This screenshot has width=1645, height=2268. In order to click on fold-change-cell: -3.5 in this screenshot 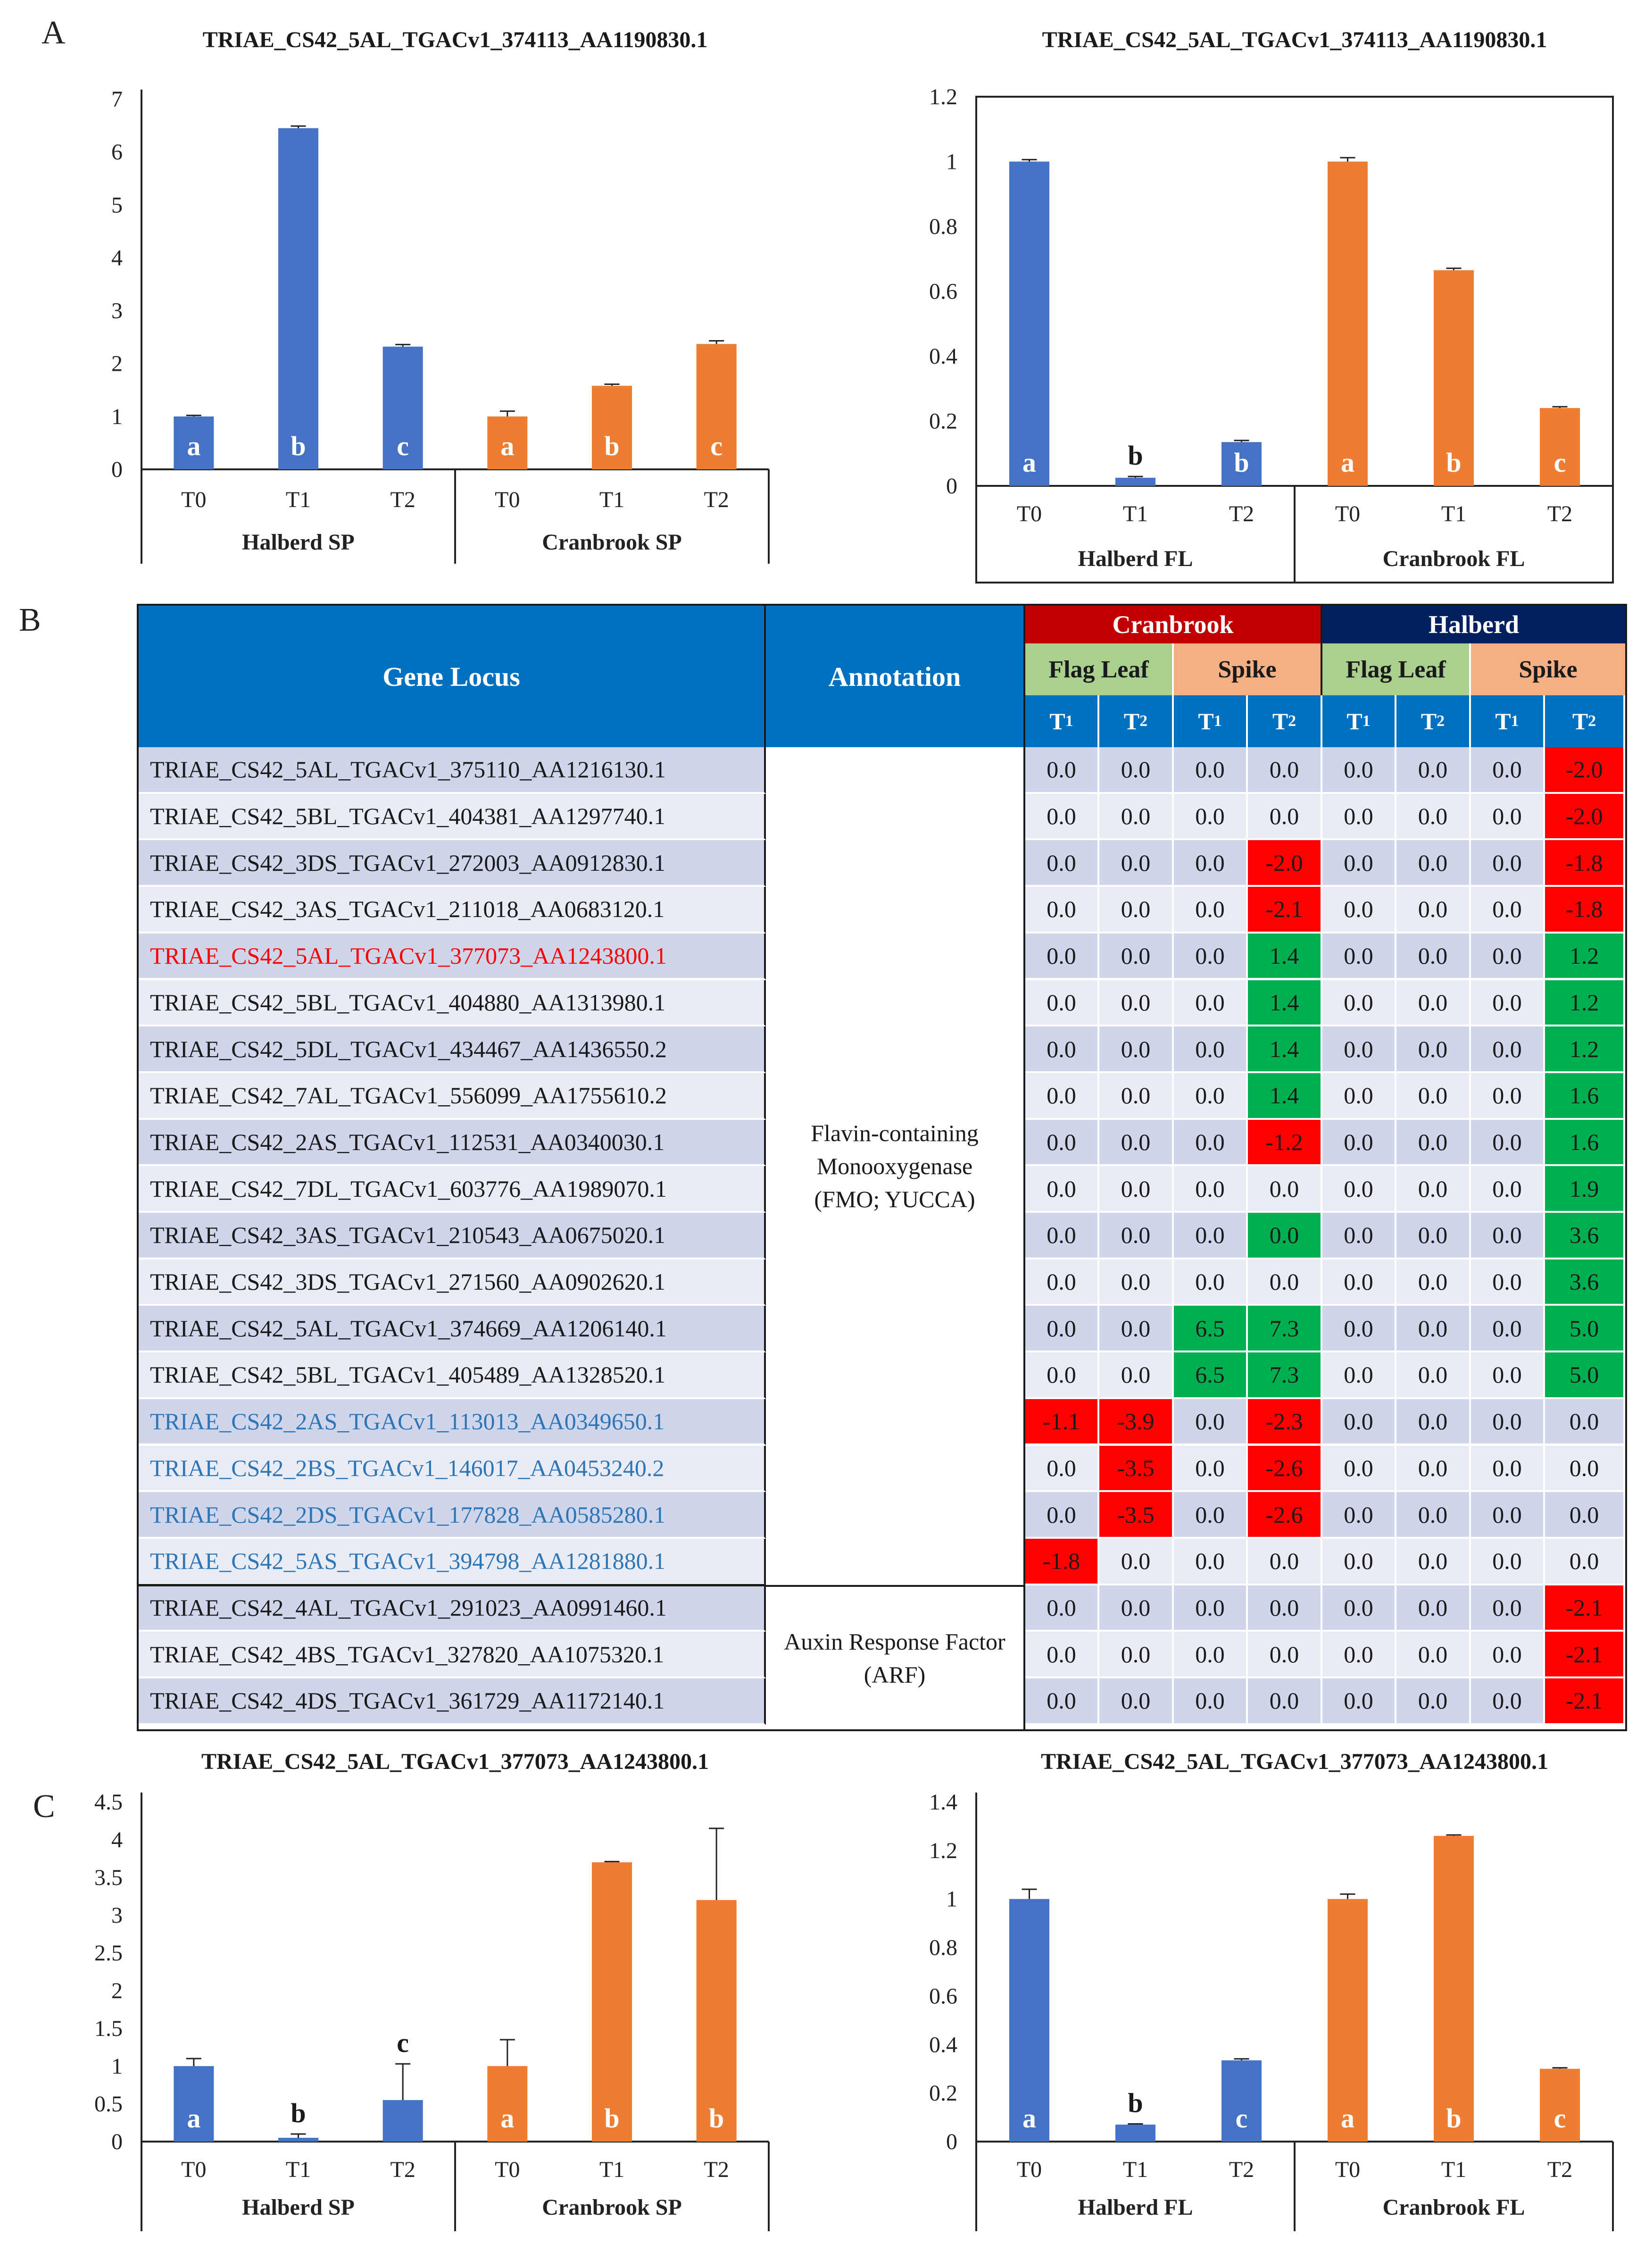, I will do `click(1137, 1469)`.